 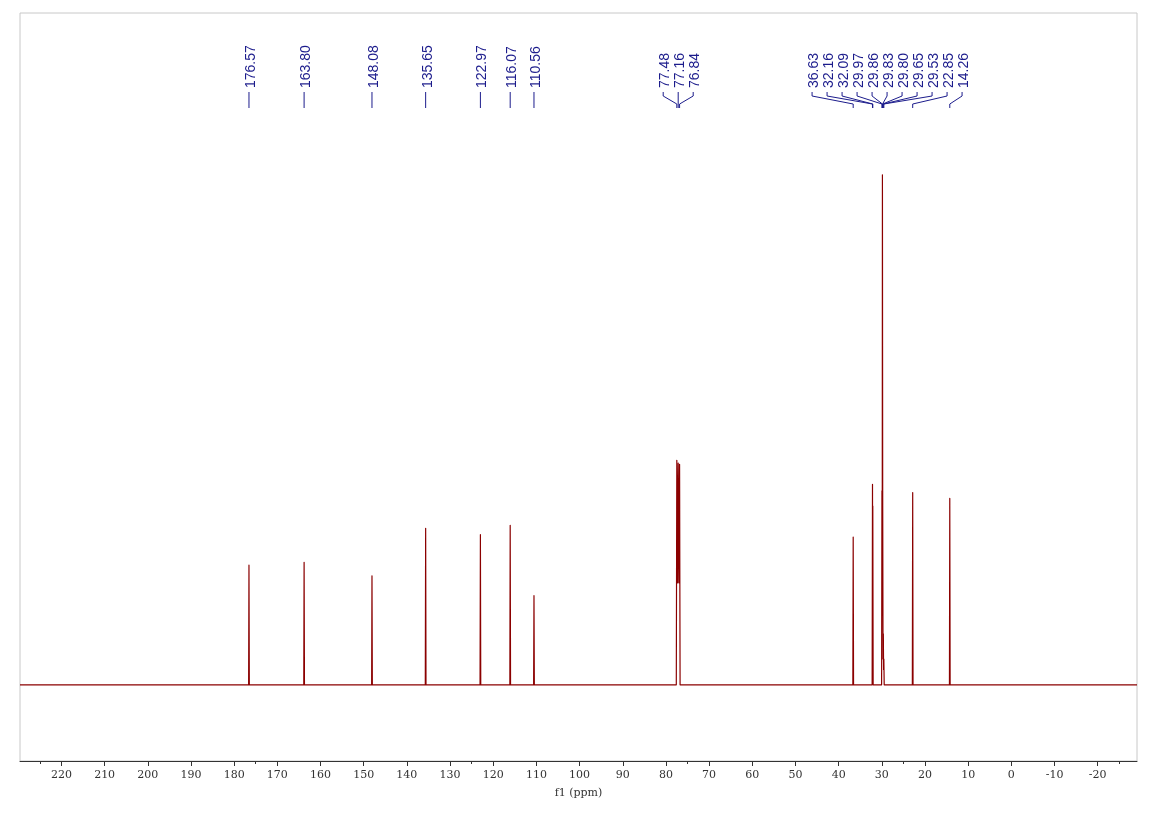 I want to click on annotation: 77.16, so click(x=679, y=70).